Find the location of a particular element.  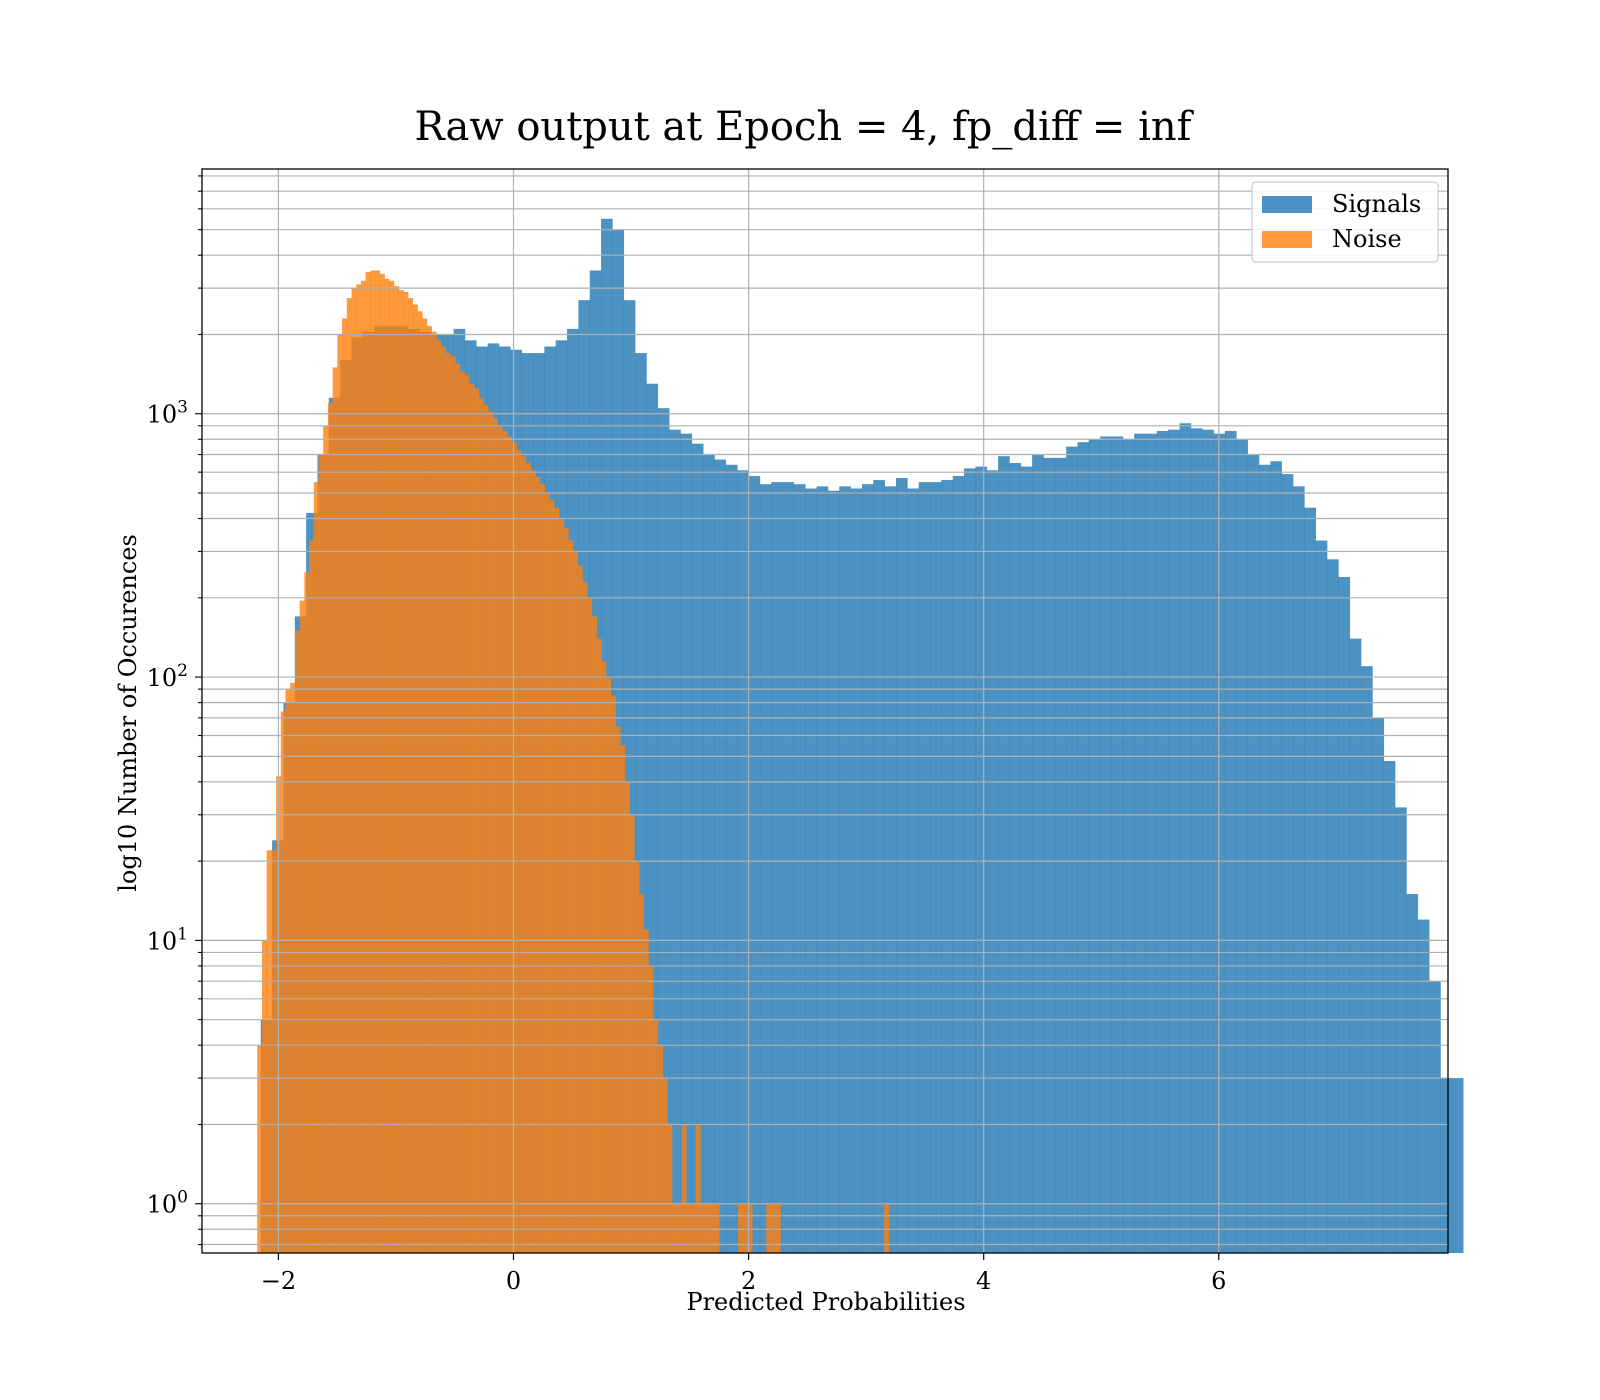

legend-label-noise: Noise is located at coordinates (1367, 239).